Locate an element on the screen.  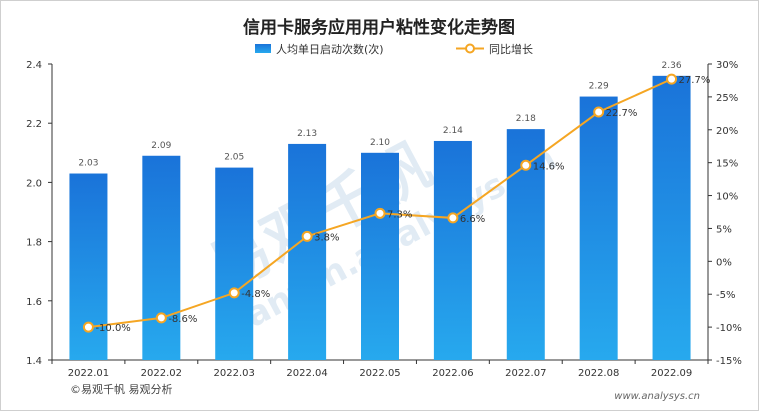
legend-line-label: 同比增长 is located at coordinates (511, 49).